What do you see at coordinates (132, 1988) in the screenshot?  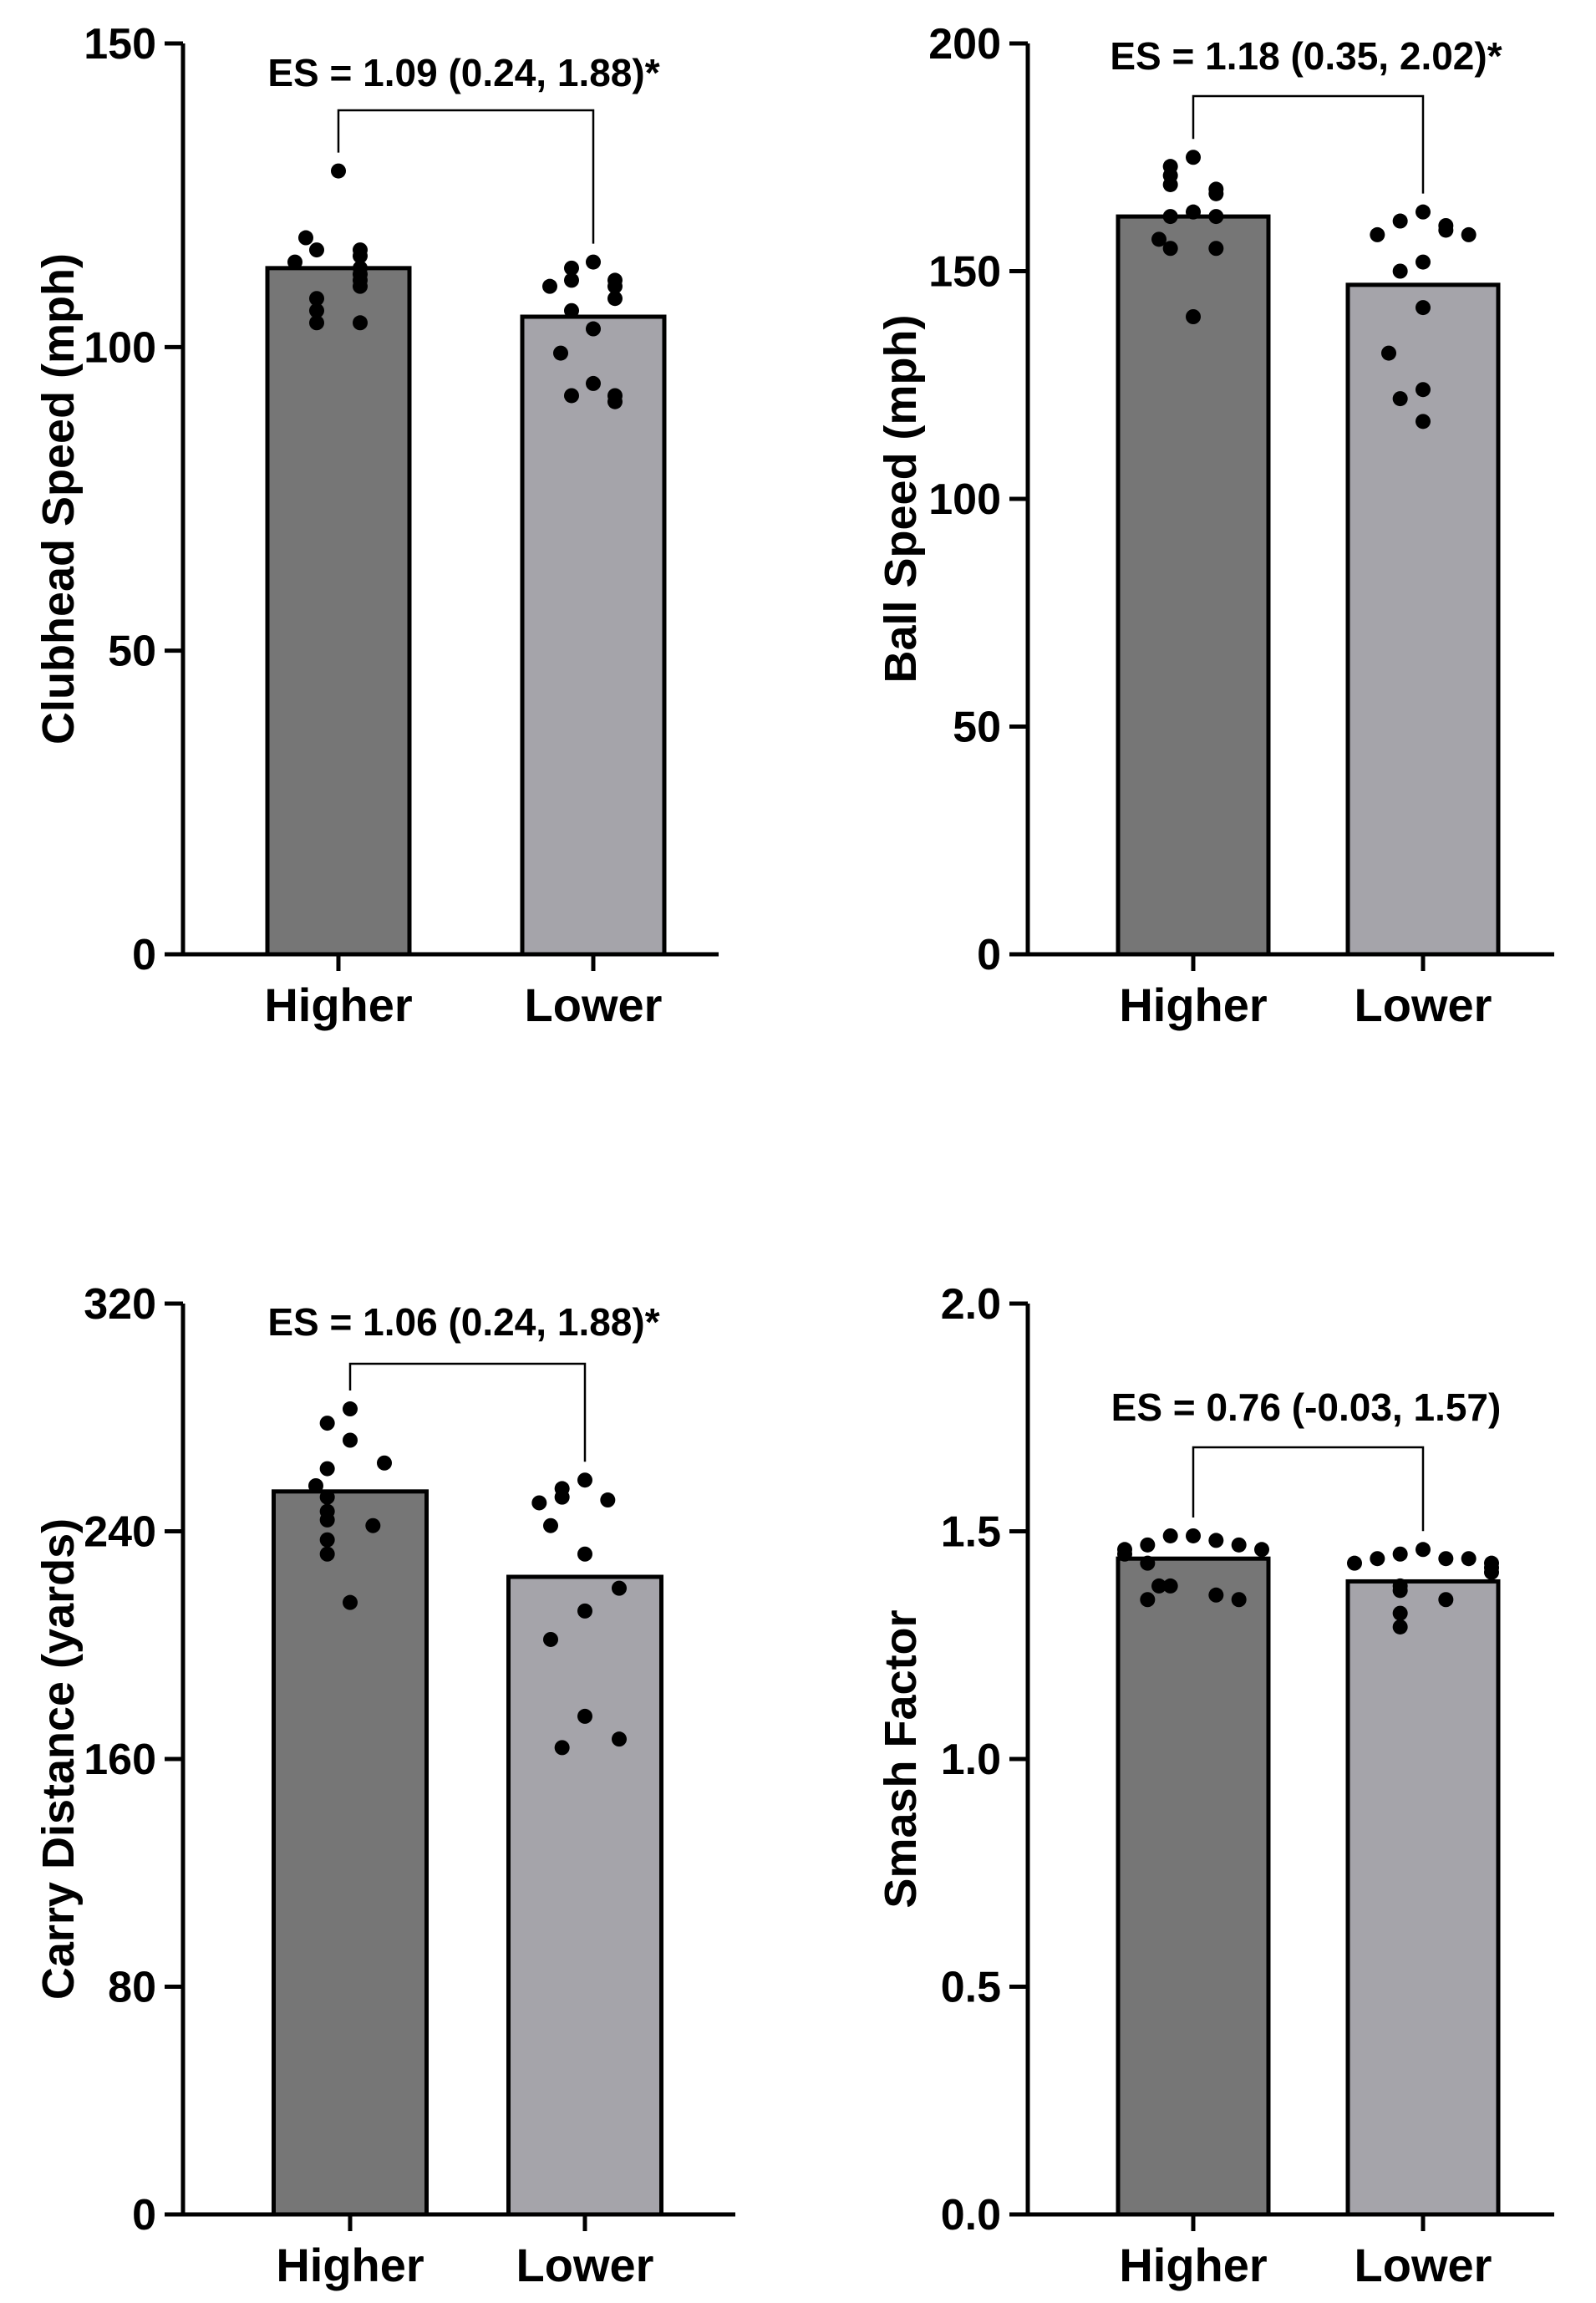 I see `y-tick-label: 80` at bounding box center [132, 1988].